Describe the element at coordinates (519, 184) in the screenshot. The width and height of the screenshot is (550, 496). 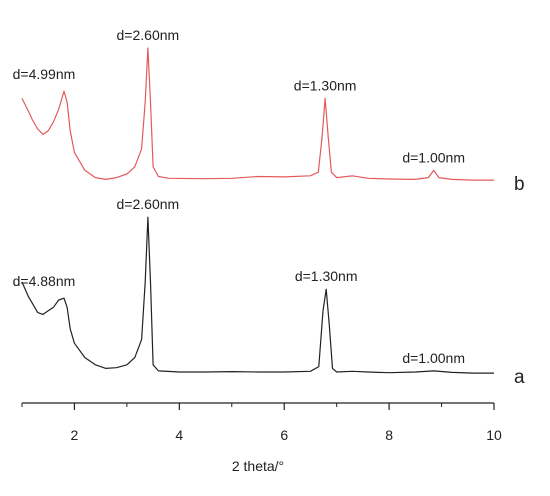
I see `series-tag-b: b` at that location.